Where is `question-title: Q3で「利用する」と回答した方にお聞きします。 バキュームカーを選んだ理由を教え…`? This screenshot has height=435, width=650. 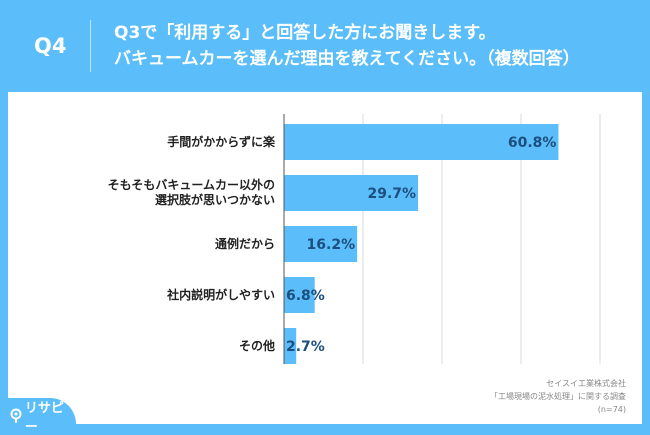
question-title: Q3で「利用する」と回答した方にお聞きします。 バキュームカーを選んだ理由を教え… is located at coordinates (347, 46).